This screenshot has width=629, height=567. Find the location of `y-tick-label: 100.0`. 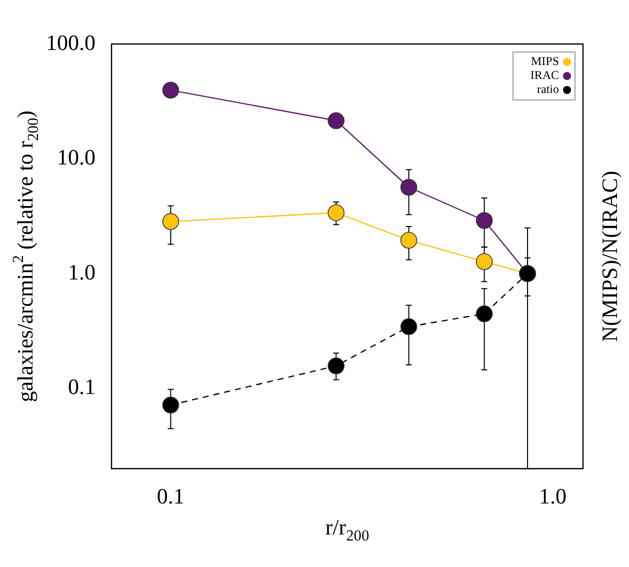

y-tick-label: 100.0 is located at coordinates (71, 42).